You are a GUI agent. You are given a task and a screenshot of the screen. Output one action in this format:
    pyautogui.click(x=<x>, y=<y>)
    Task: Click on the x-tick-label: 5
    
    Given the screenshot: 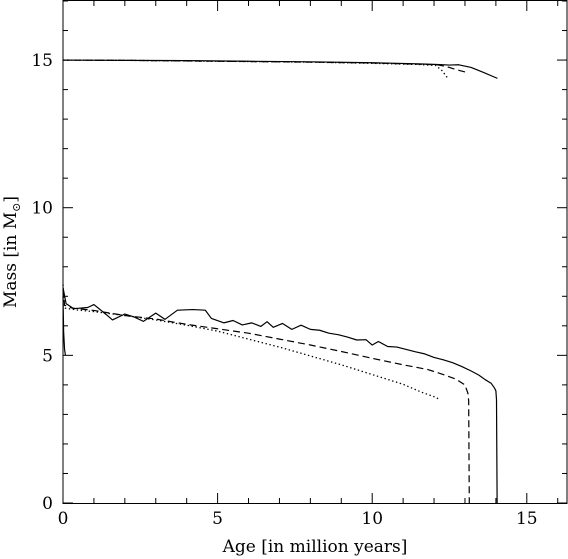 What is the action you would take?
    pyautogui.click(x=217, y=519)
    